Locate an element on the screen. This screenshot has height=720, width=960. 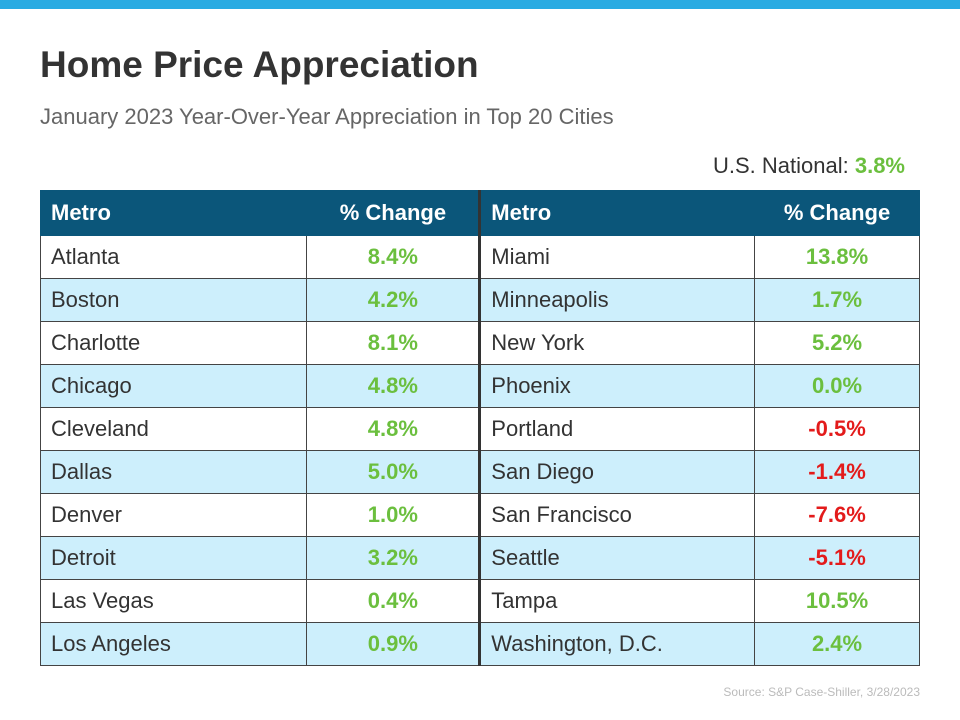
table-row: Charlotte 8.1% New York 5.2% is located at coordinates (479, 343).